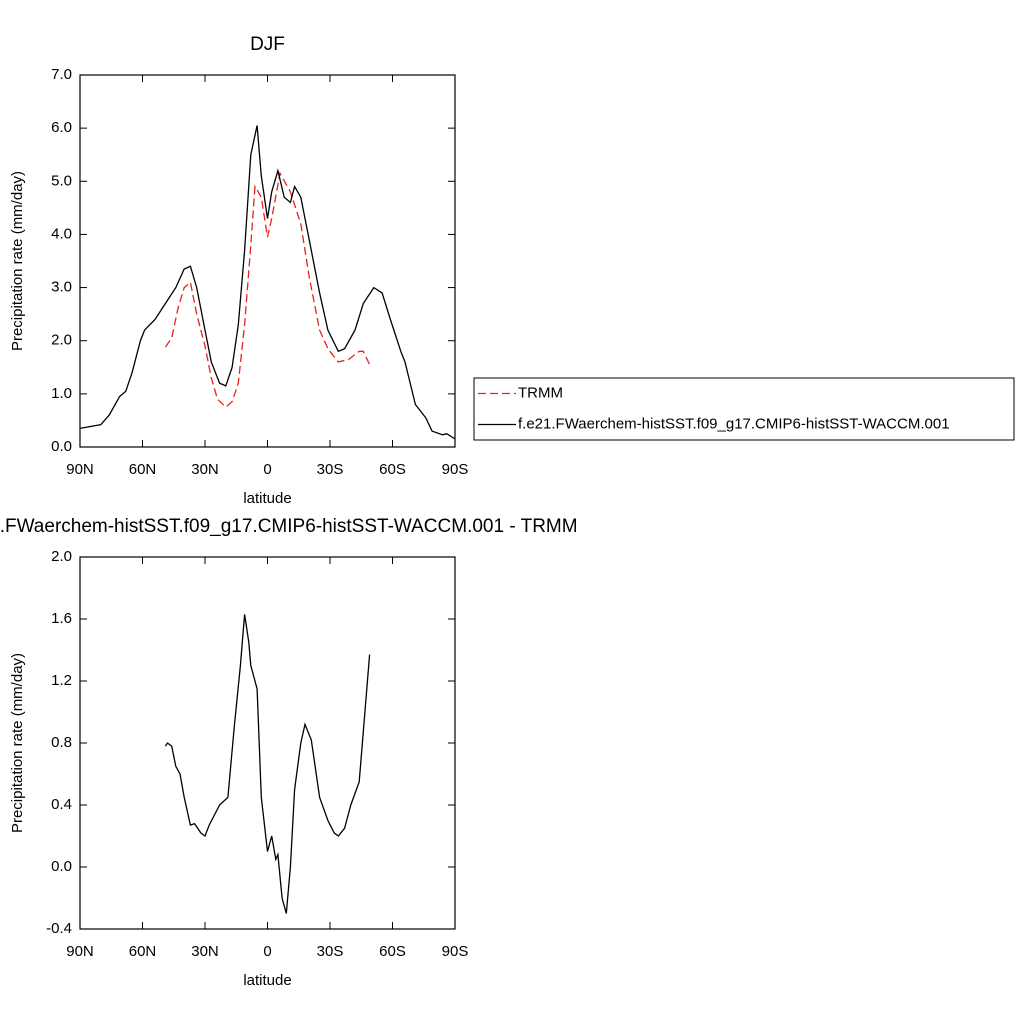 The width and height of the screenshot is (1024, 1024). I want to click on y-tick-label: 0.4, so click(61, 804).